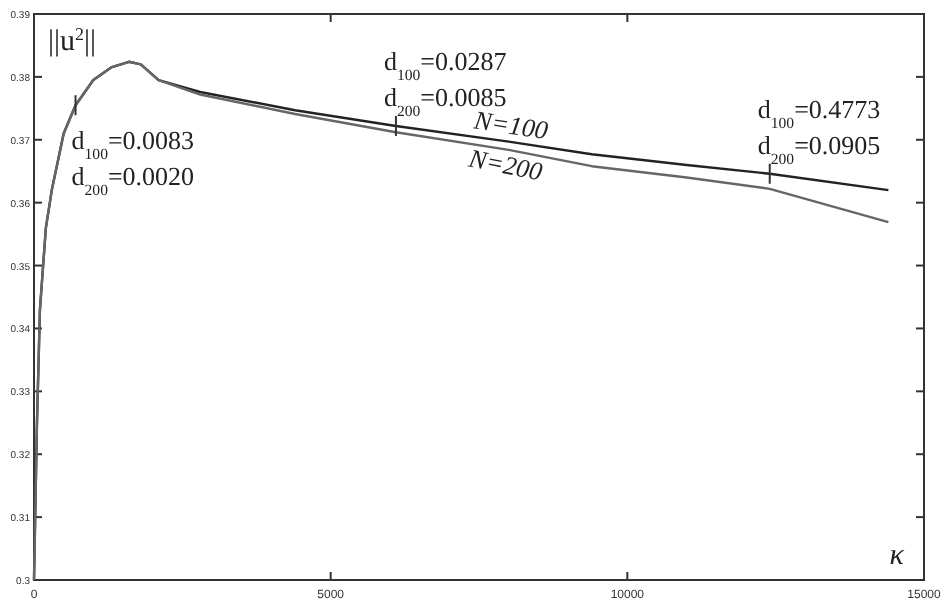 This screenshot has height=608, width=948. I want to click on annotation: d$_{100}$=0.4773 d$_{200}$=0.0905, so click(819, 130).